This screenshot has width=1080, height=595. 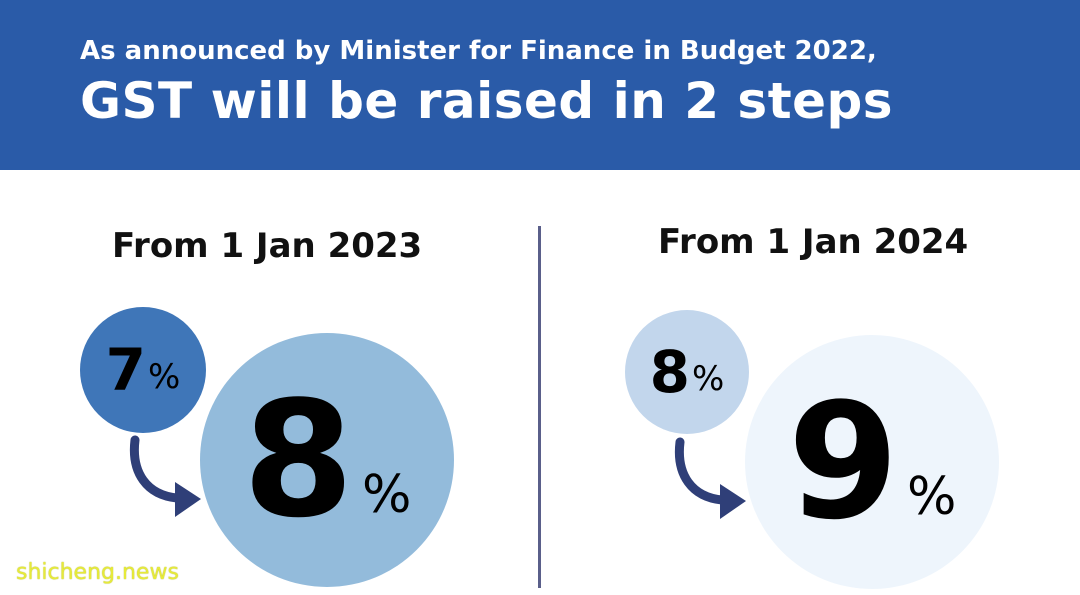 I want to click on step-1-new-rate-value: 8, so click(x=298, y=459).